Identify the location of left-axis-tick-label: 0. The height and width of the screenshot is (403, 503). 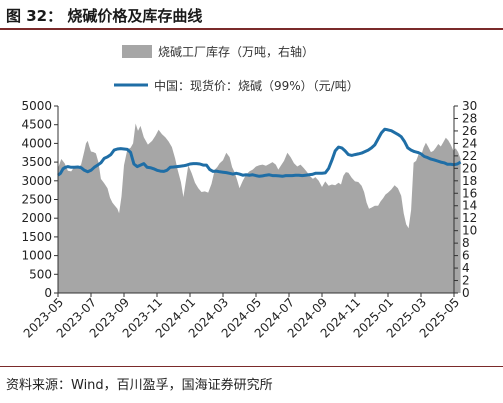
(48, 293).